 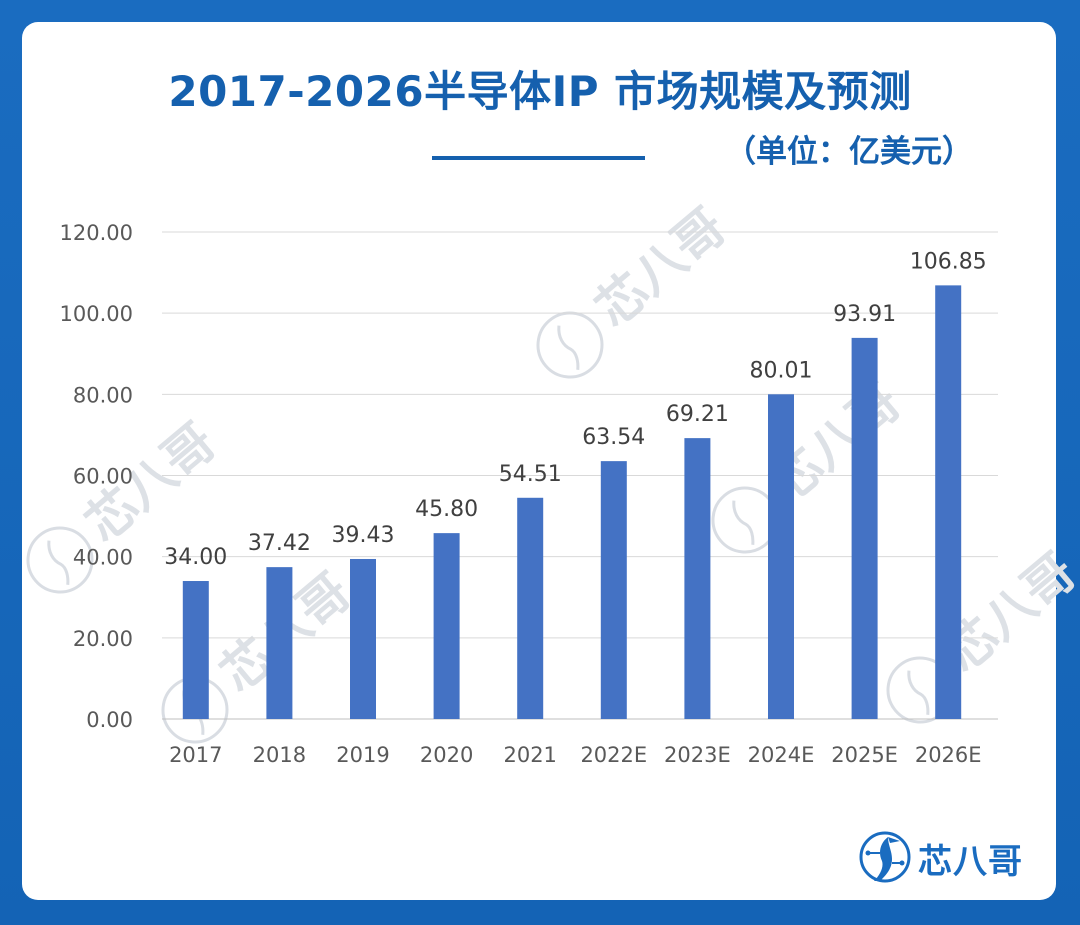 I want to click on chart-title: 2017-2026半导体IP 市场规模及预测, so click(x=540, y=91).